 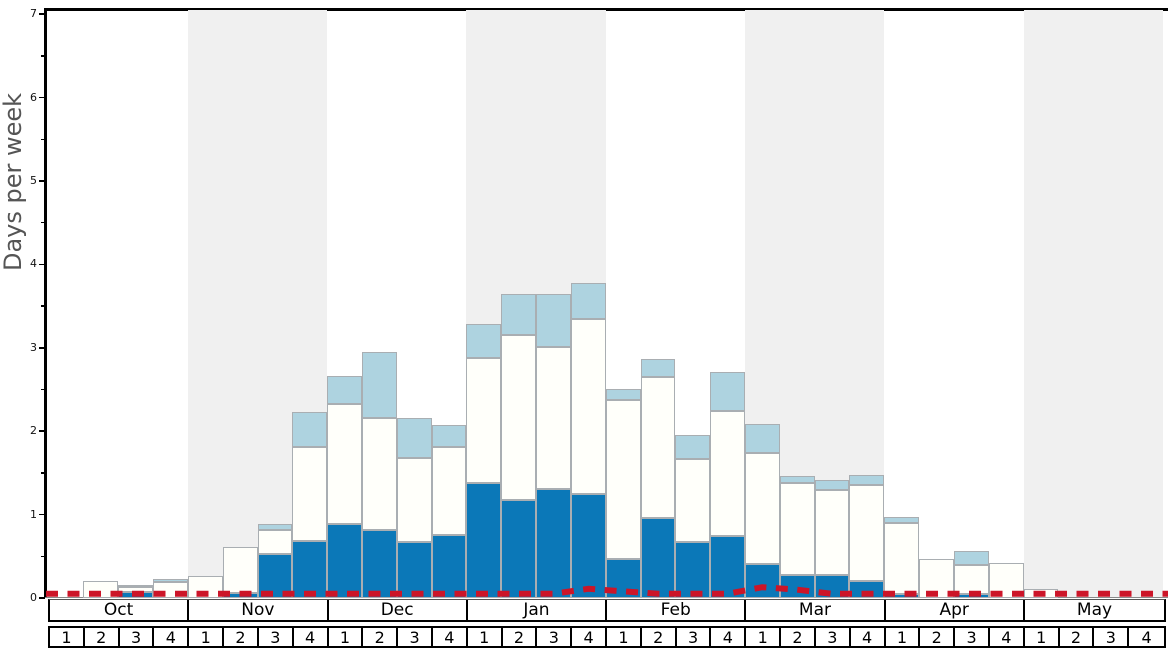 I want to click on y-tick-label: 1, so click(x=33, y=514).